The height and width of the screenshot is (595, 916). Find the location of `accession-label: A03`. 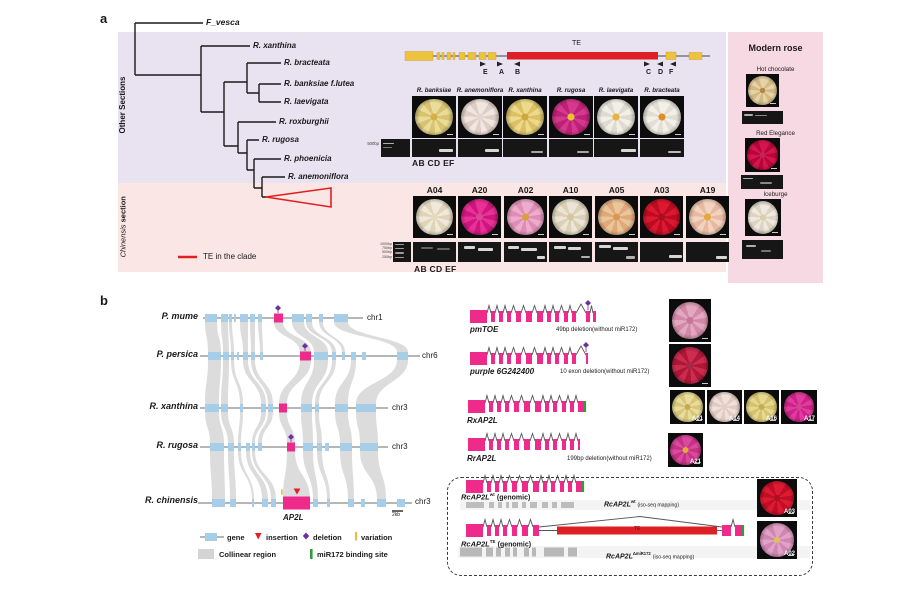

accession-label: A03 is located at coordinates (661, 190).